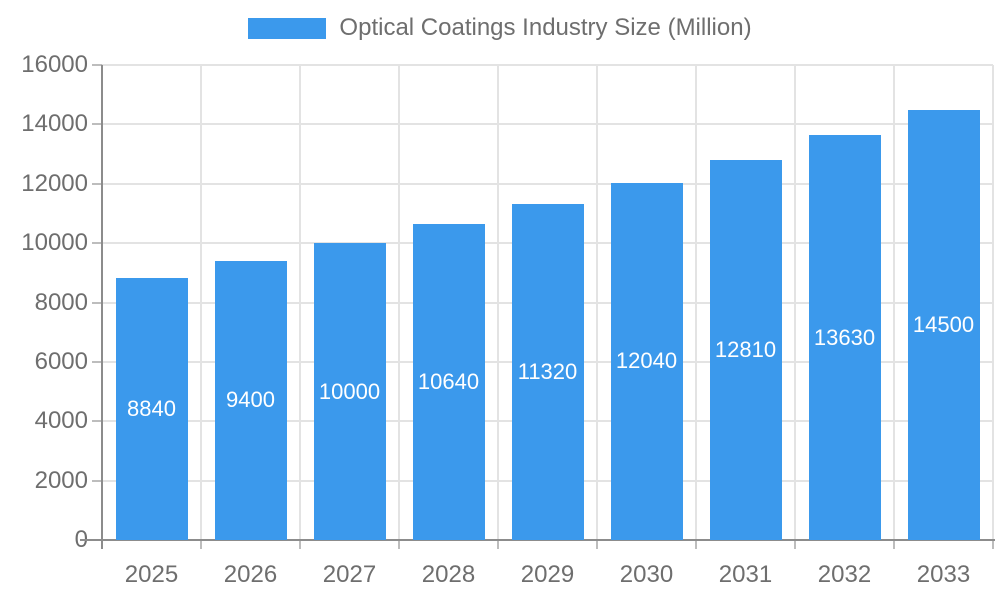  What do you see at coordinates (54, 243) in the screenshot?
I see `y-axis-tick-label: 10000` at bounding box center [54, 243].